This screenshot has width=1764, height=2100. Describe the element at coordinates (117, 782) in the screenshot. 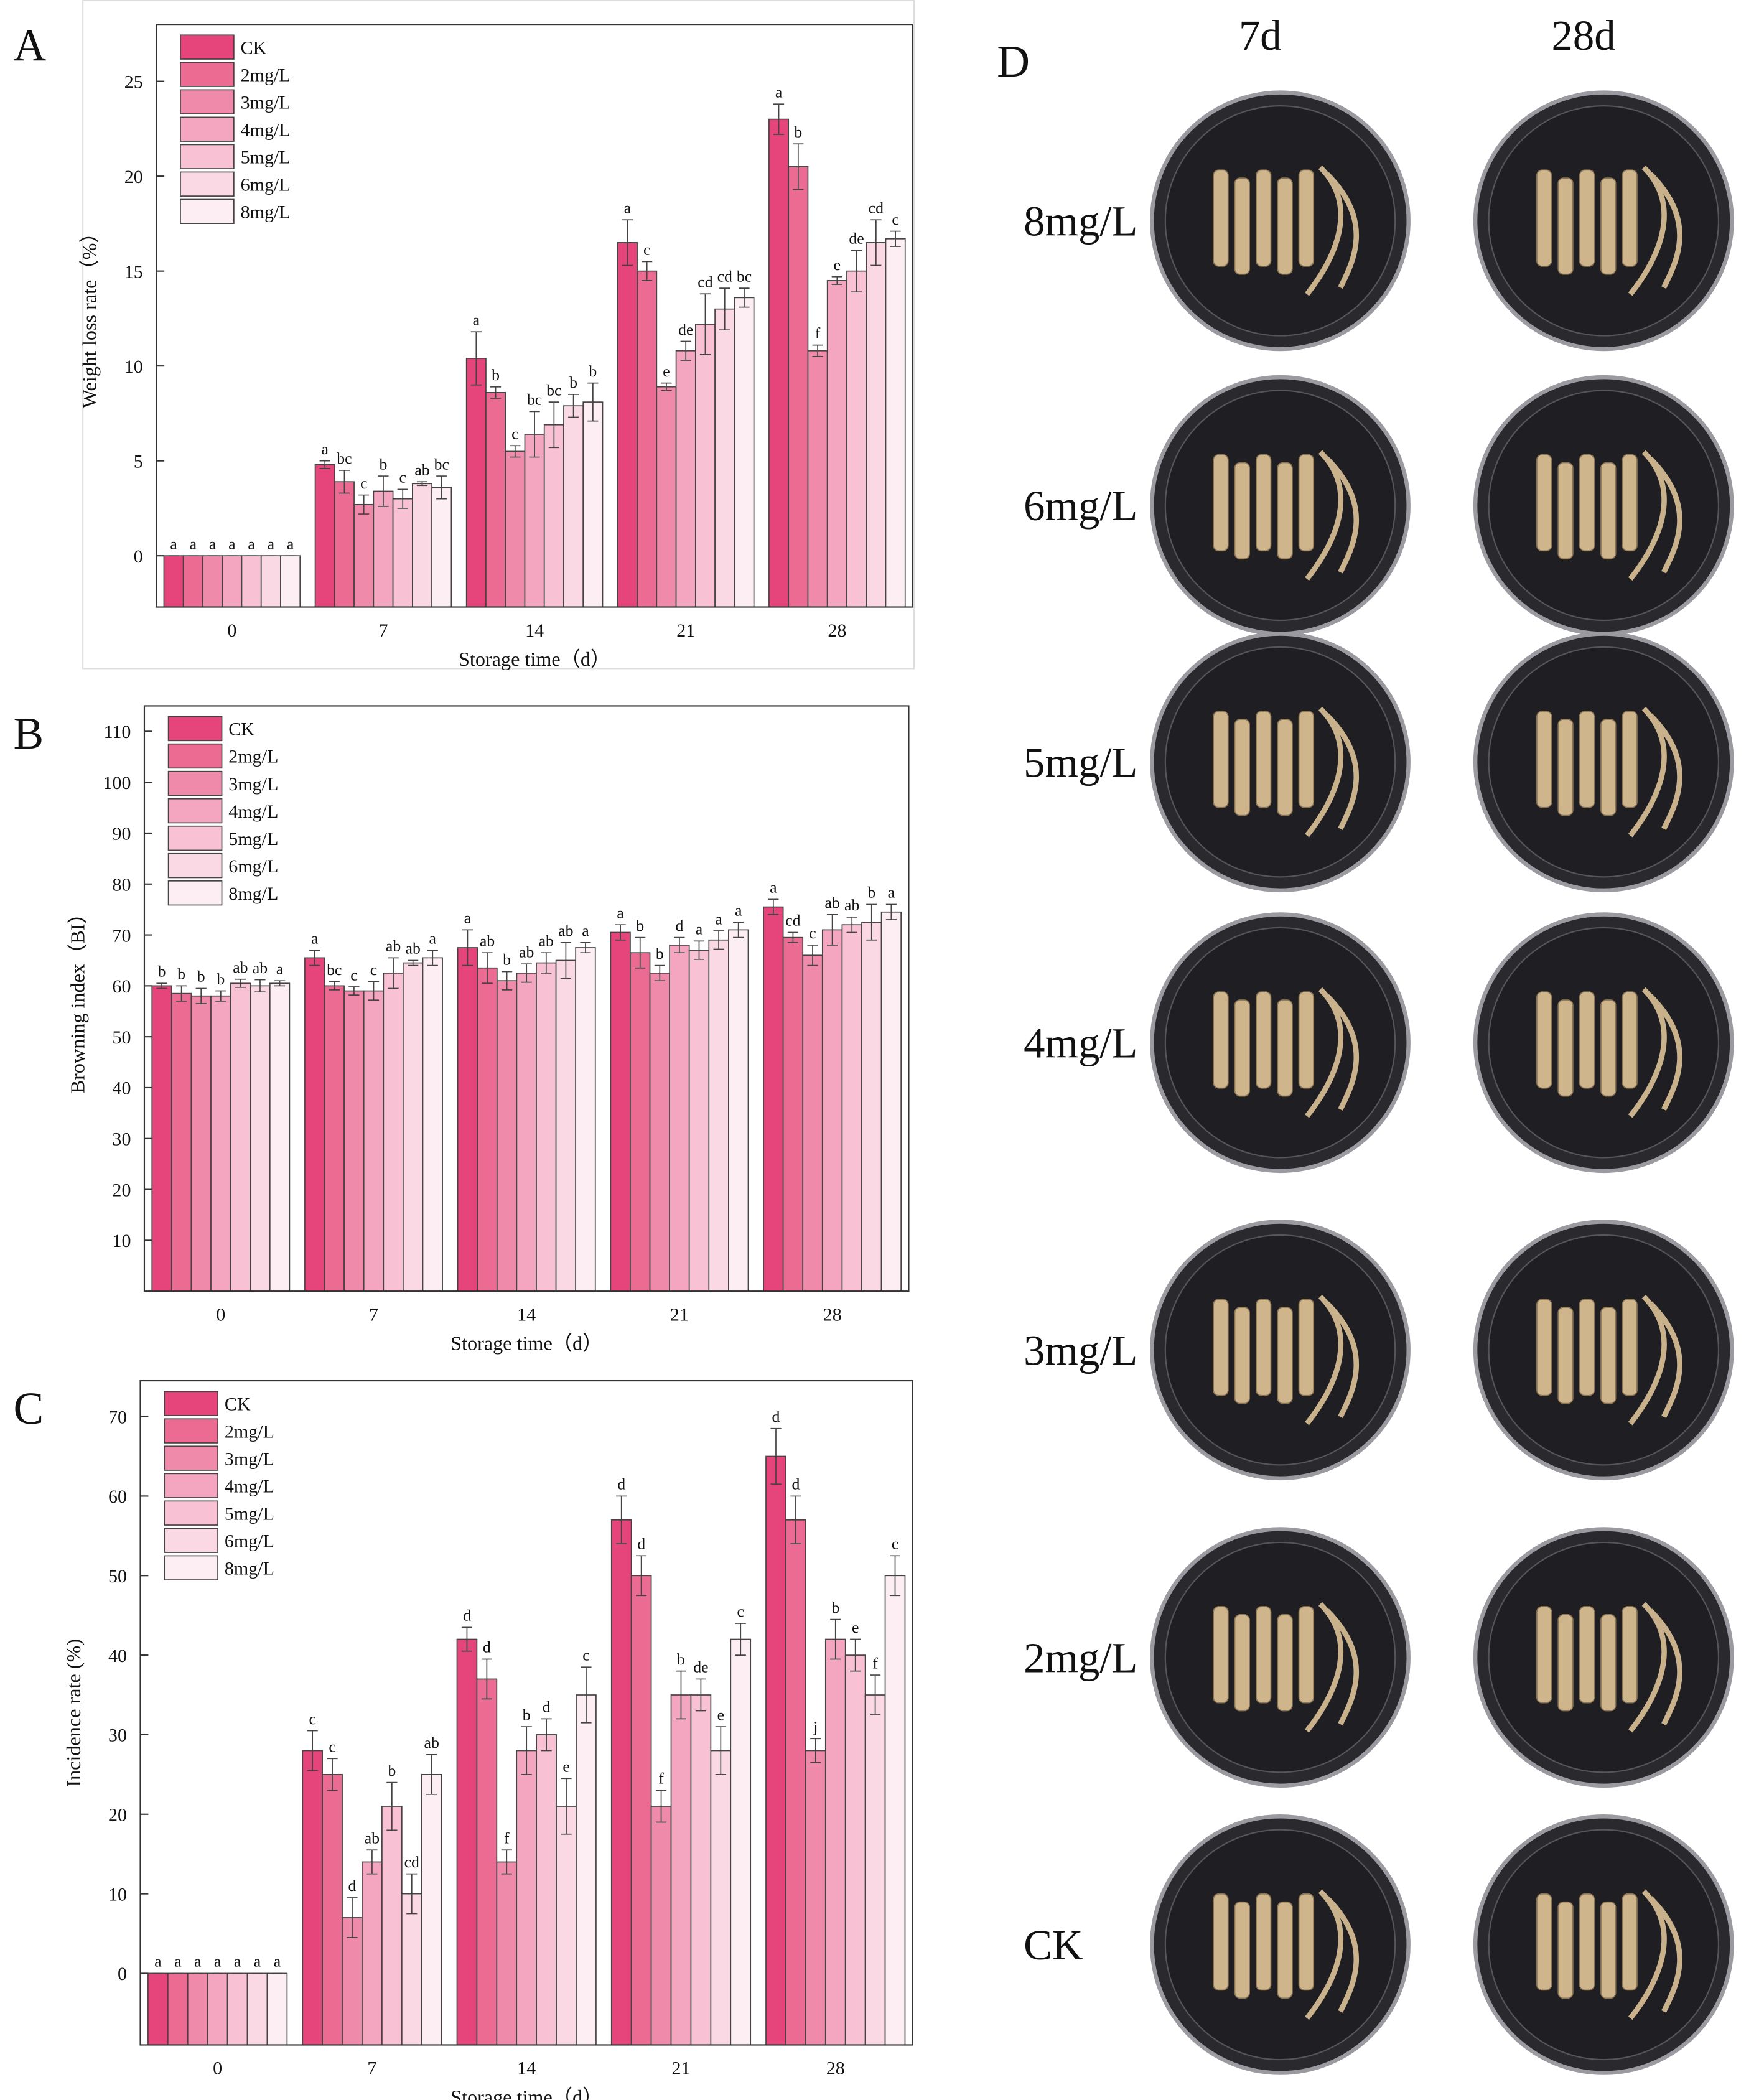

I see `y-tick-label: 100` at that location.